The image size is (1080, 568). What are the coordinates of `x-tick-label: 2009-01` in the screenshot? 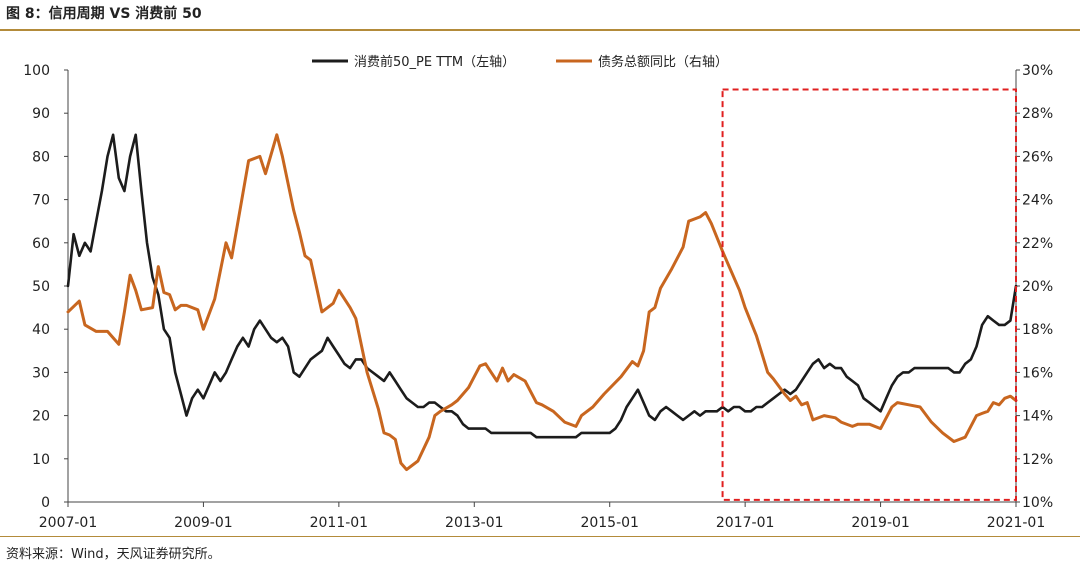 It's located at (203, 523).